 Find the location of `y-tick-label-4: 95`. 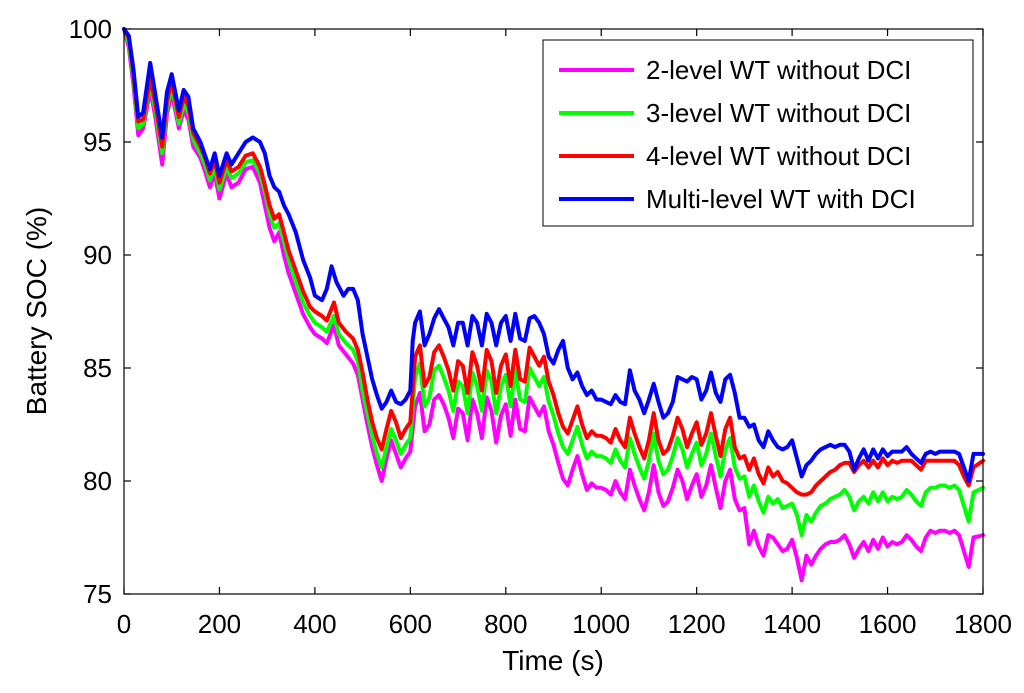

y-tick-label-4: 95 is located at coordinates (97, 142).